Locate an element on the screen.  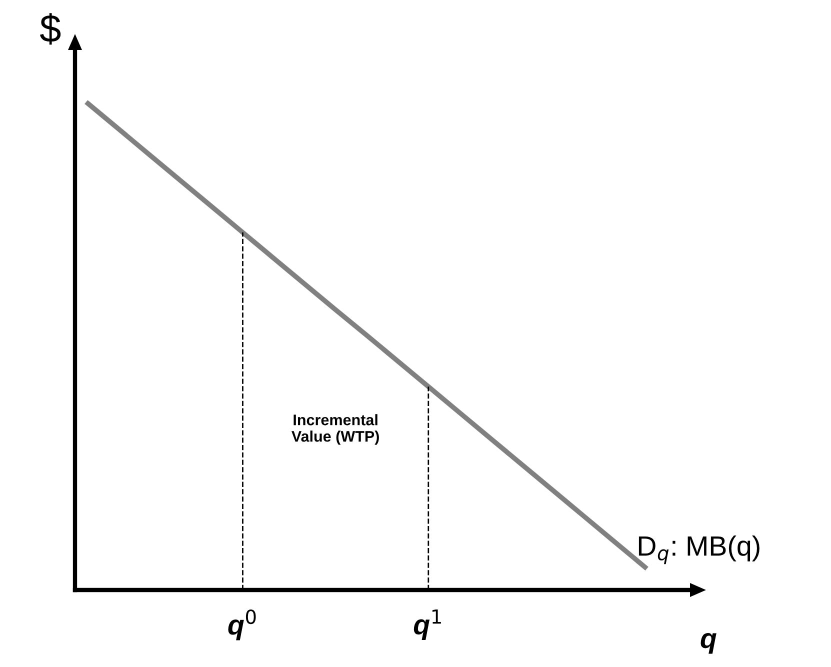
y-axis-title: $ is located at coordinates (50, 29).